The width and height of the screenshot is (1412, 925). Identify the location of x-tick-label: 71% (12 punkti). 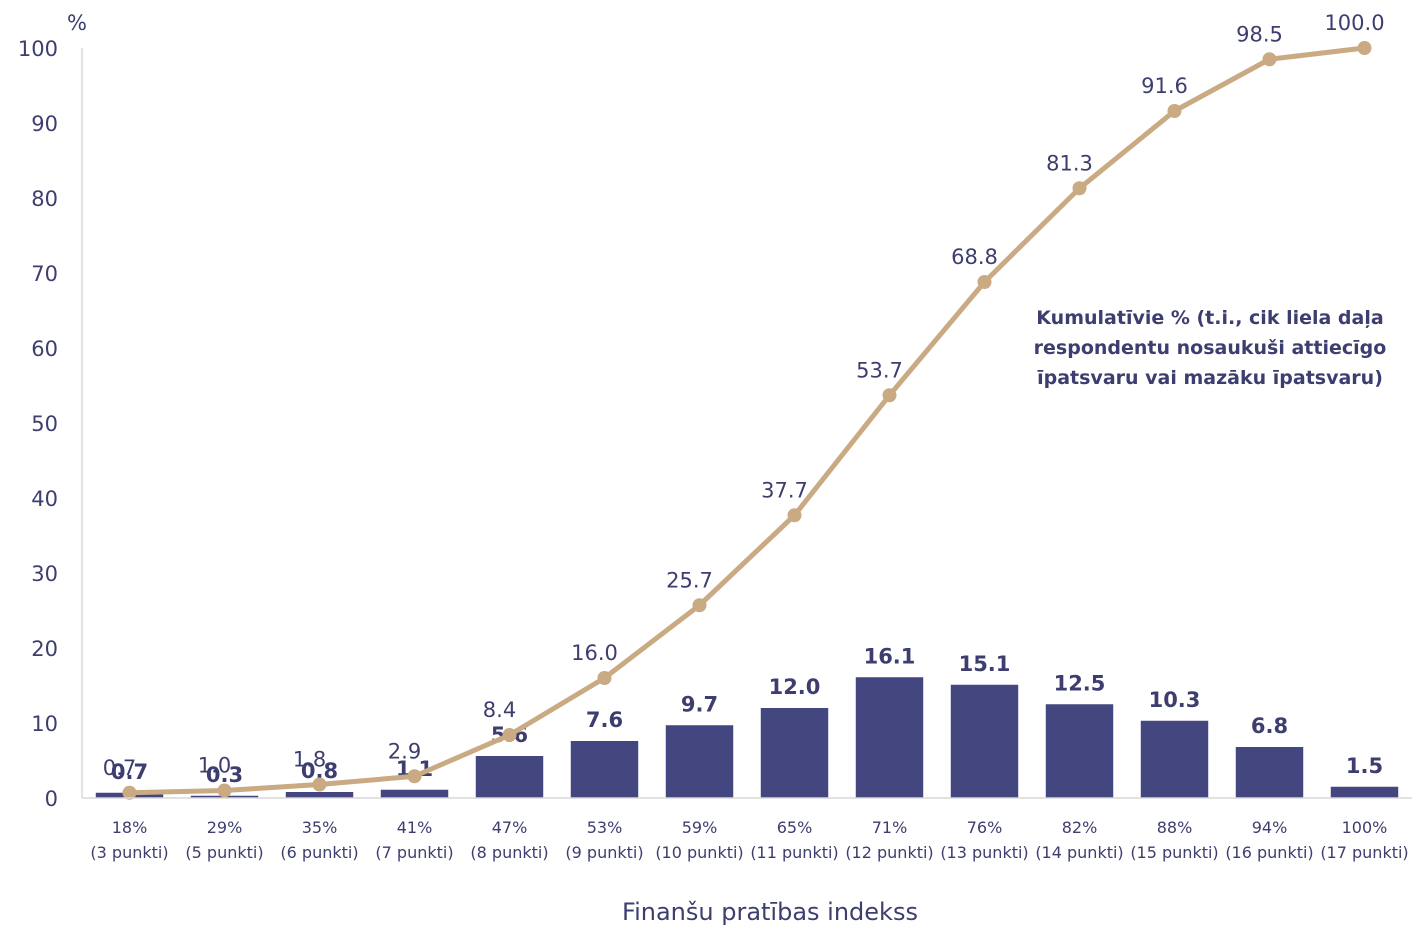
(889, 840).